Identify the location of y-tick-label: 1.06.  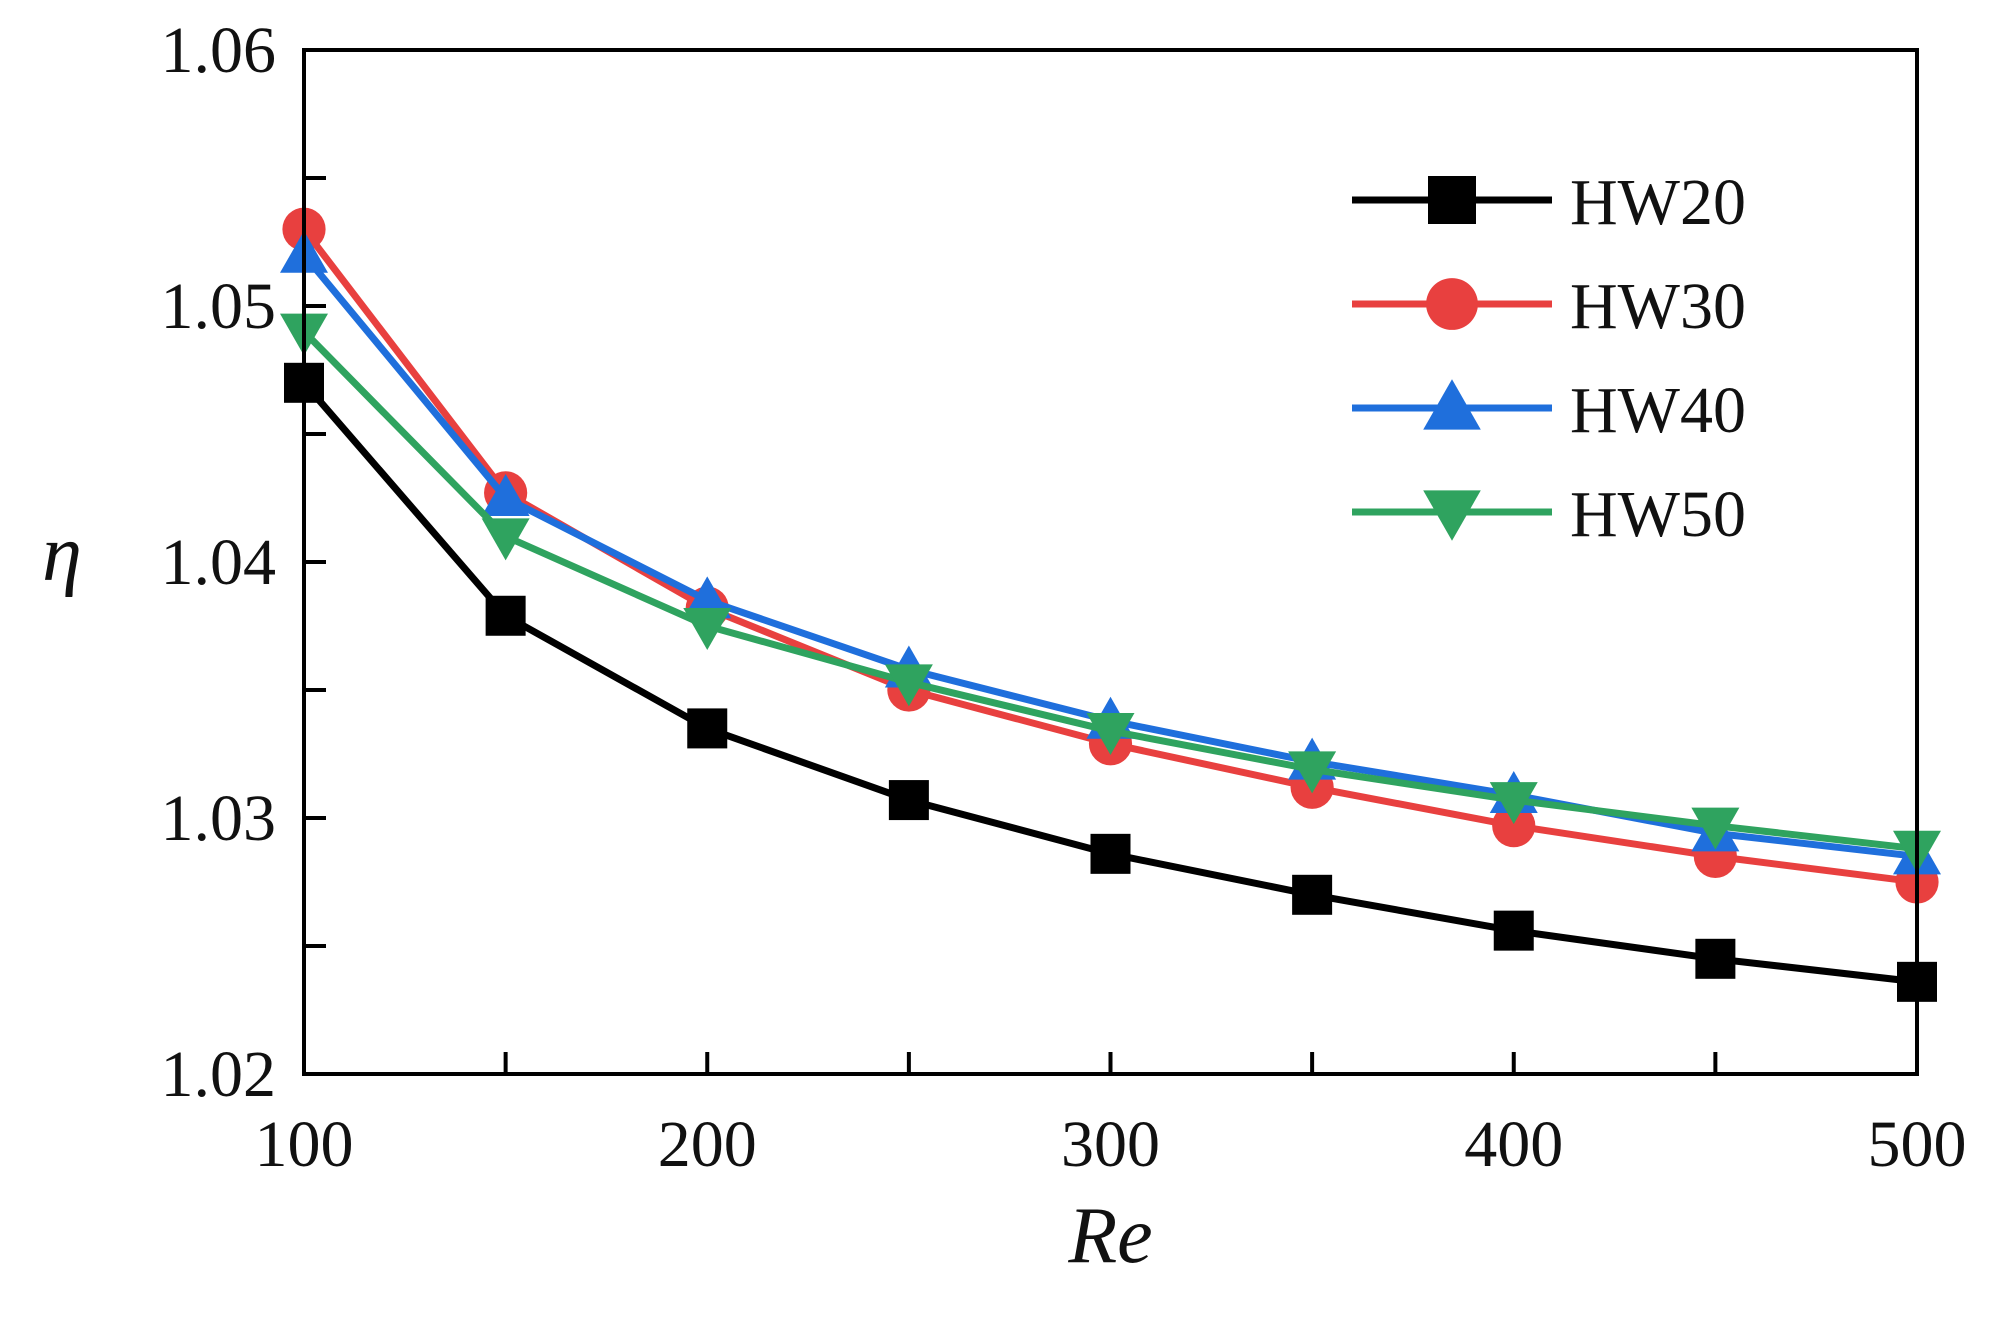
(219, 50).